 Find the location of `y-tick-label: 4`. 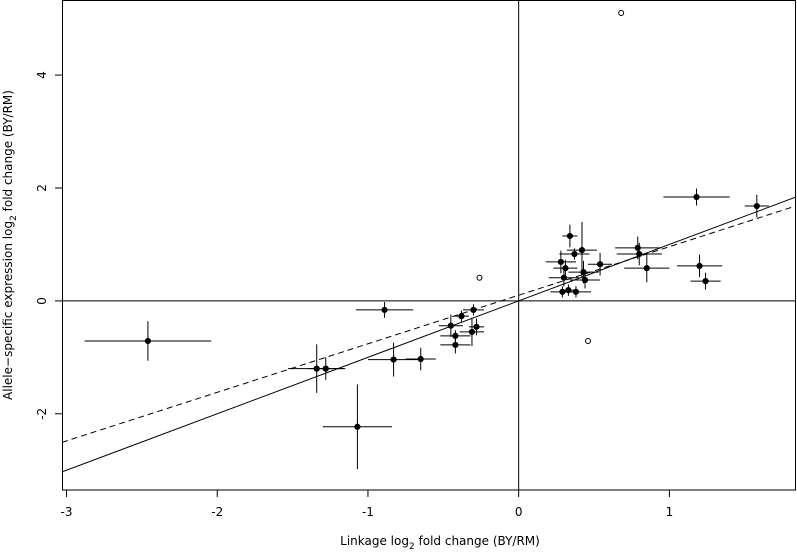

y-tick-label: 4 is located at coordinates (42, 75).